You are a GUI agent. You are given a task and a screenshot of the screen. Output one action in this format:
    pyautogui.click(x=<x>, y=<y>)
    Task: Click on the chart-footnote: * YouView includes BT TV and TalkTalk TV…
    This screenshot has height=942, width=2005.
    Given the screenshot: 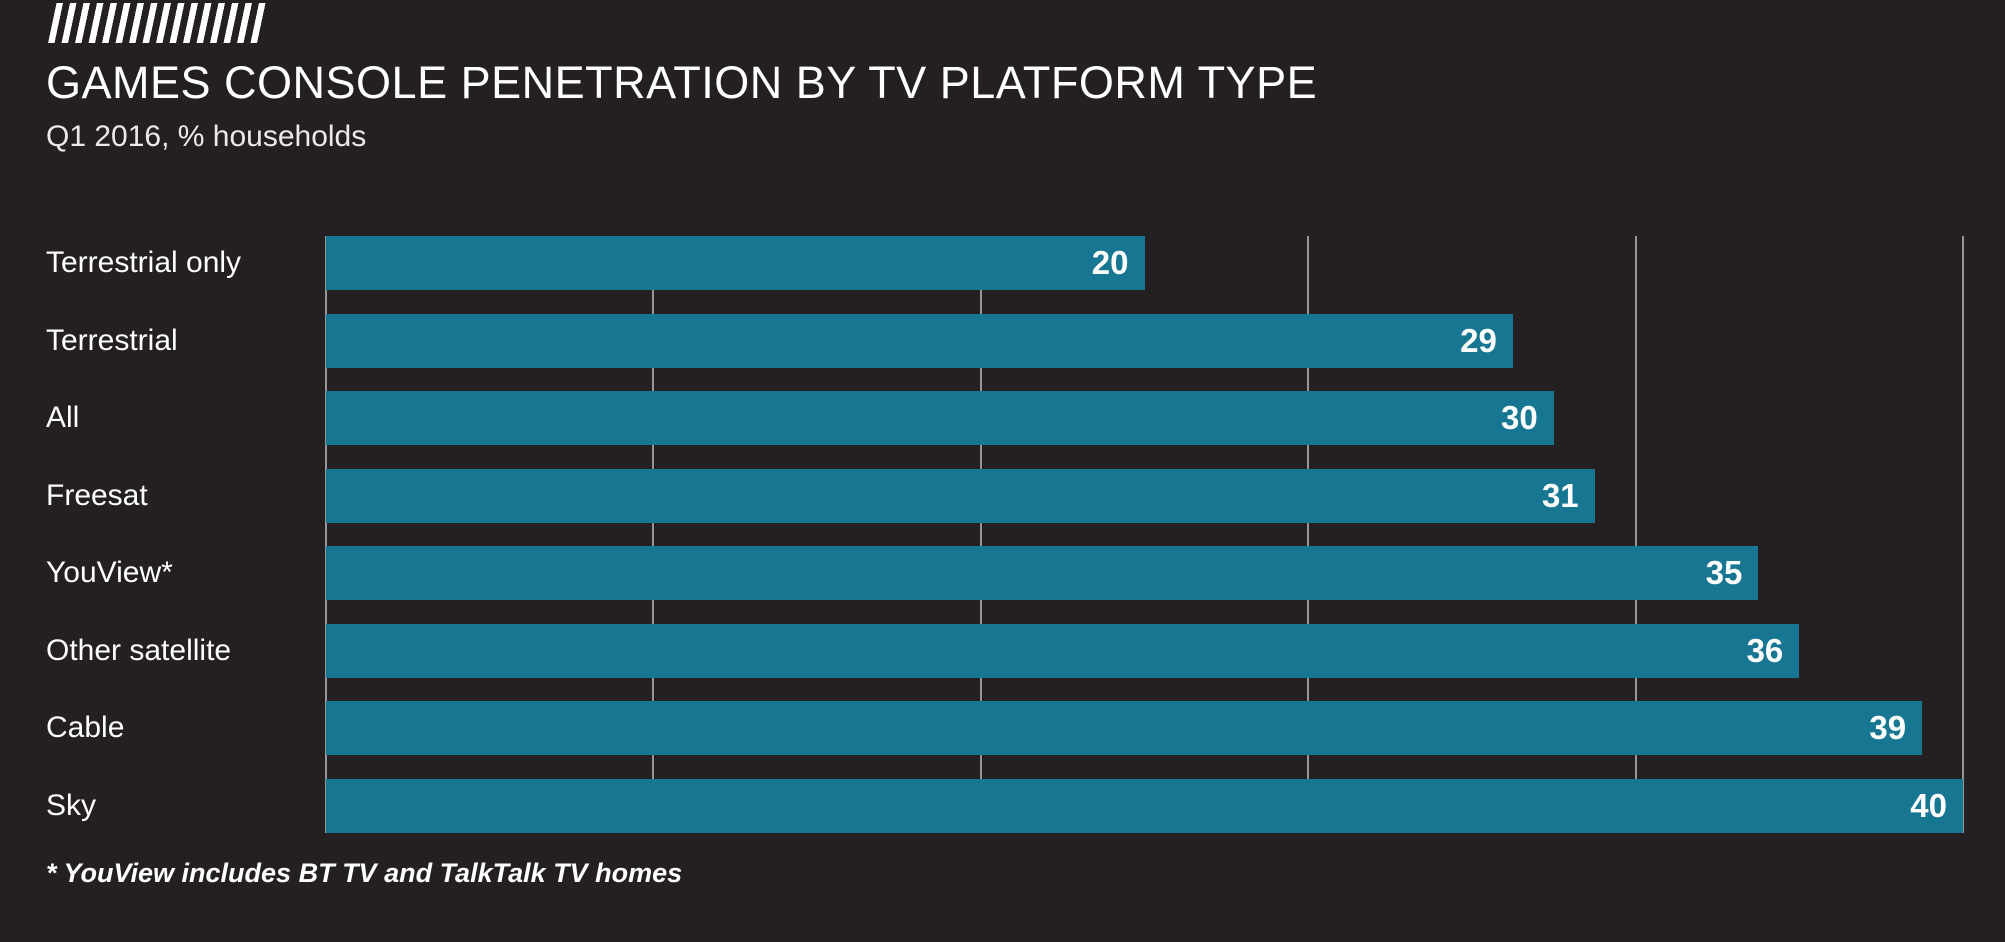 What is the action you would take?
    pyautogui.click(x=364, y=873)
    